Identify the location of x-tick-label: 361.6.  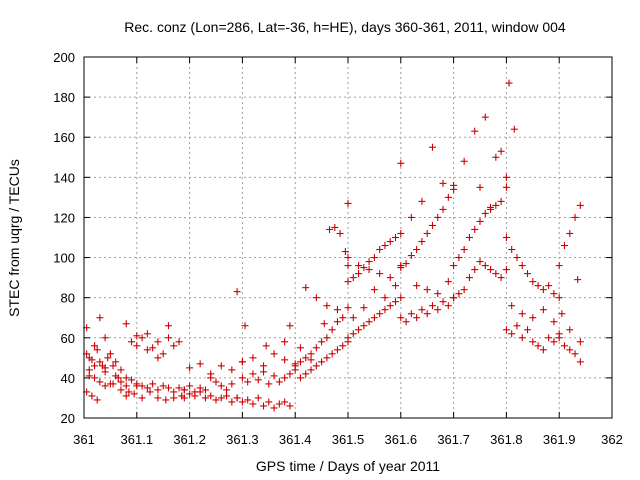
(401, 439).